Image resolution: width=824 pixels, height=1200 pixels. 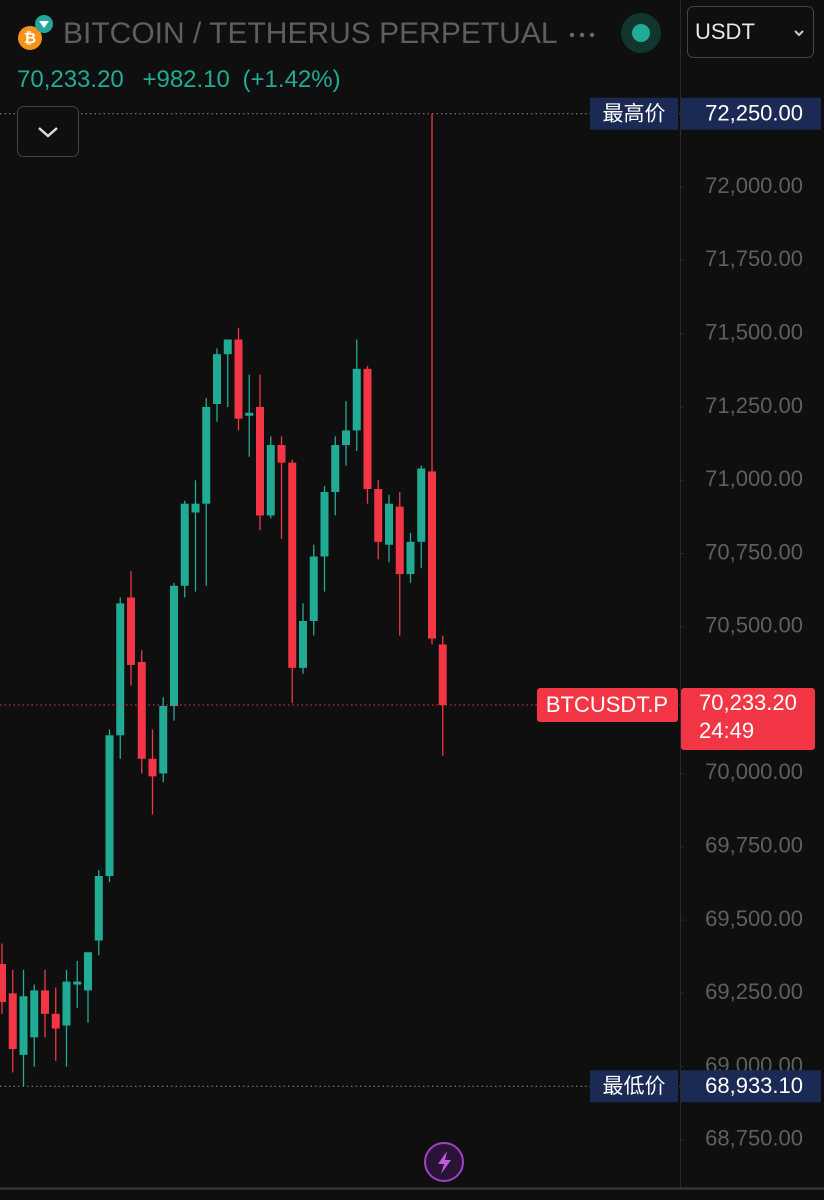 I want to click on collapse-caret, so click(x=48, y=132).